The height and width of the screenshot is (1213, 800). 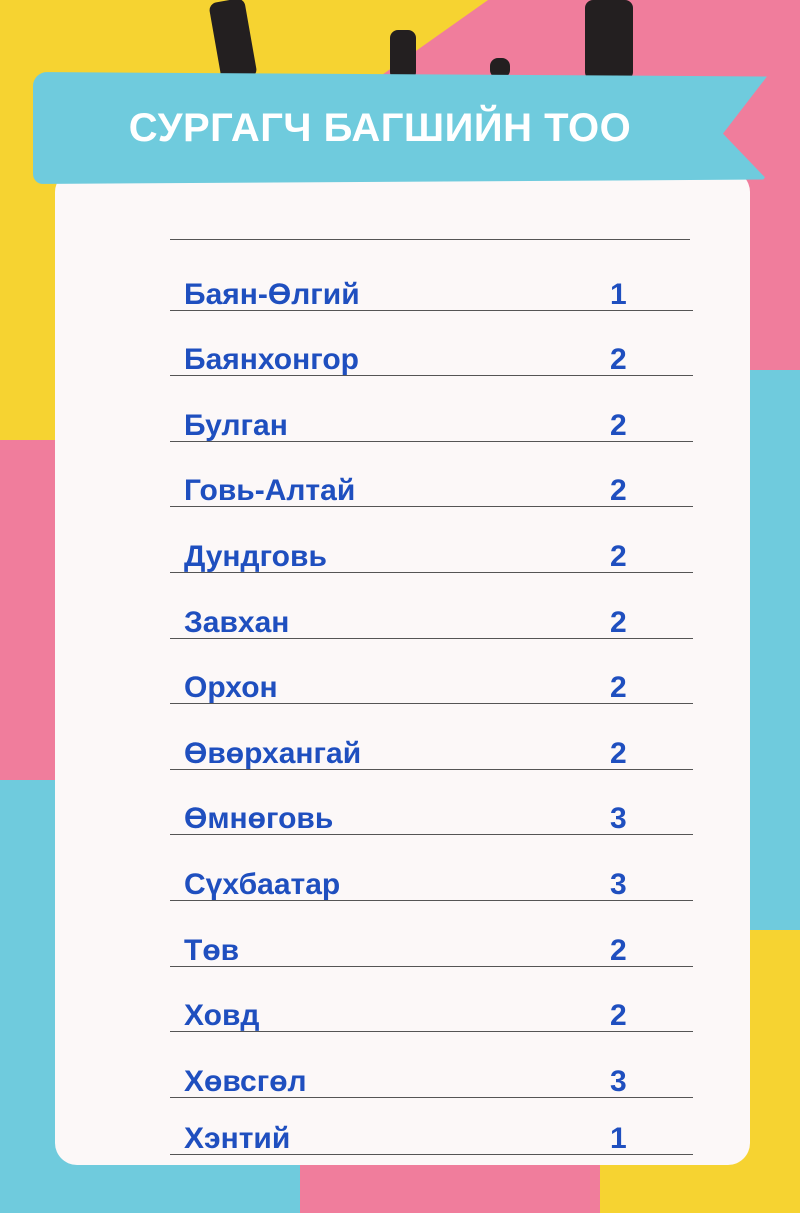 What do you see at coordinates (222, 1016) in the screenshot?
I see `region-name: Ховд` at bounding box center [222, 1016].